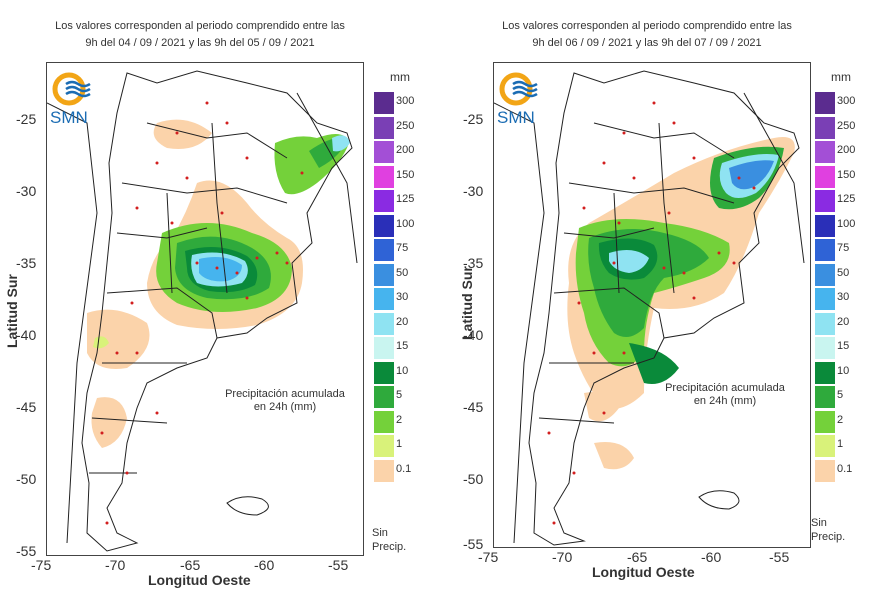  What do you see at coordinates (405, 223) in the screenshot?
I see `legend-label: 100` at bounding box center [405, 223].